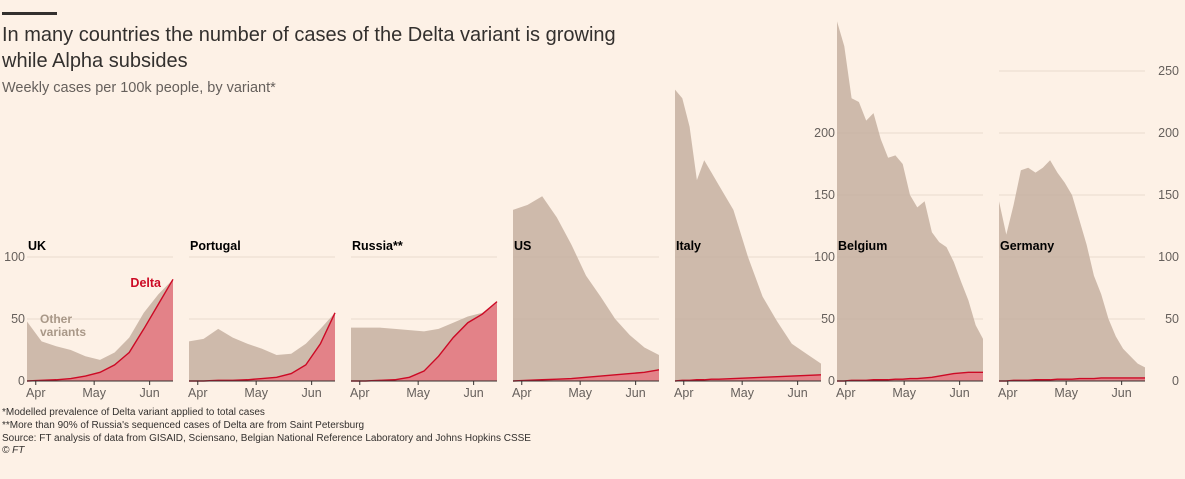  I want to click on y-tick-label-belgium-150: 150, so click(824, 195).